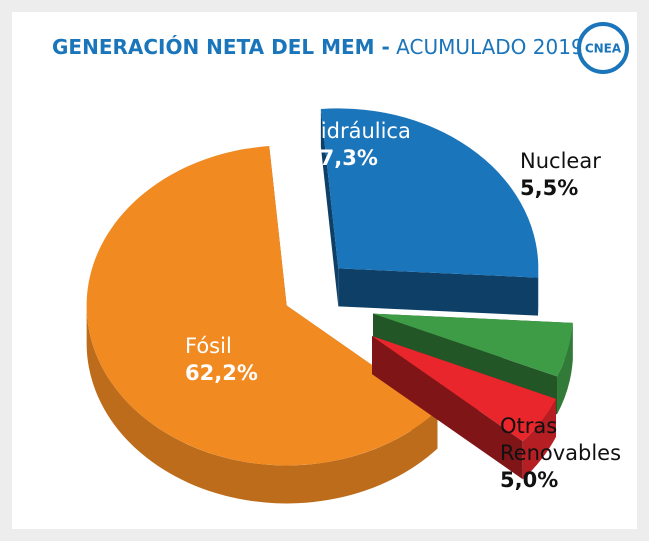 The image size is (649, 541). I want to click on value-label: 5,0%, so click(529, 480).